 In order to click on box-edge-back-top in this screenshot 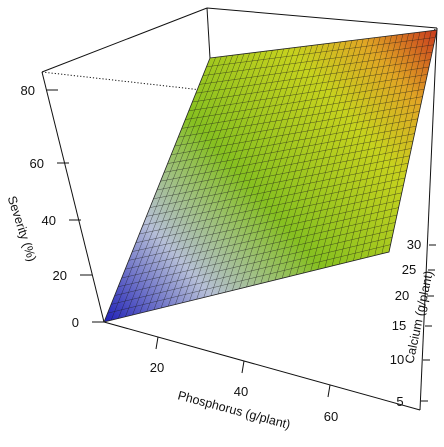, I will do `click(124, 40)`.